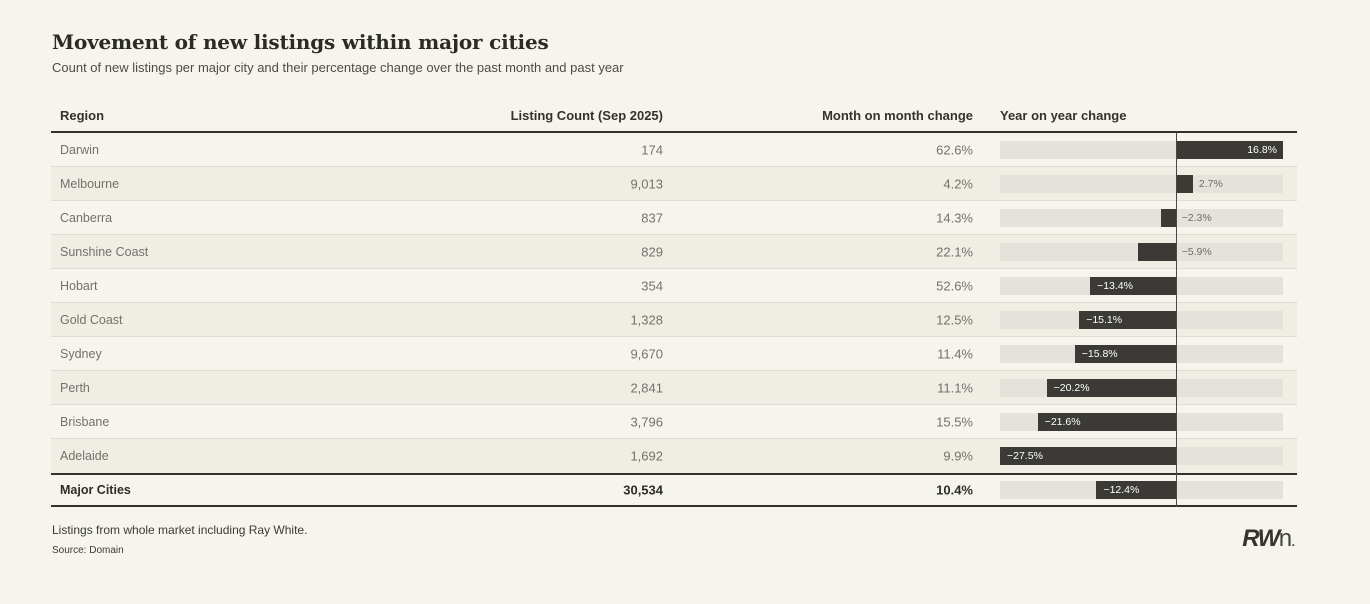 This screenshot has width=1370, height=604. Describe the element at coordinates (958, 183) in the screenshot. I see `mom-change-cell: 4.2%` at that location.